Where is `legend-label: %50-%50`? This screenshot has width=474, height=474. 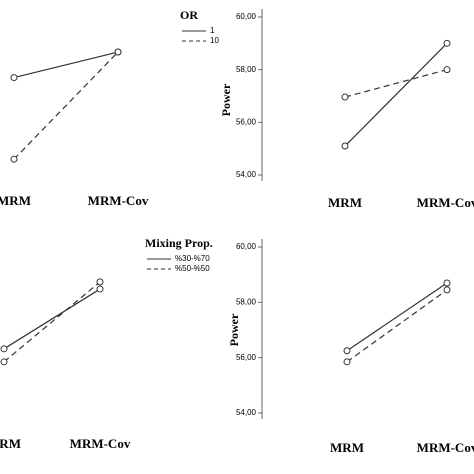
legend-label: %50-%50 is located at coordinates (192, 268).